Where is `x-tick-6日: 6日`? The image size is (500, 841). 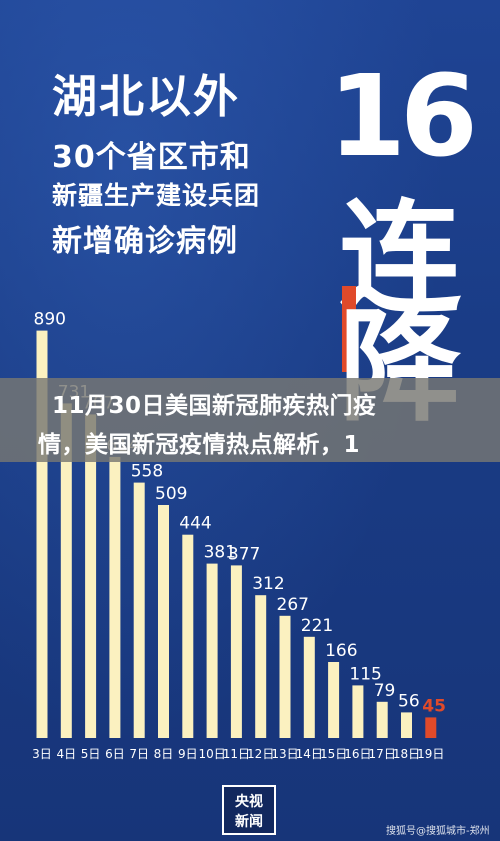 x-tick-6日: 6日 is located at coordinates (115, 754).